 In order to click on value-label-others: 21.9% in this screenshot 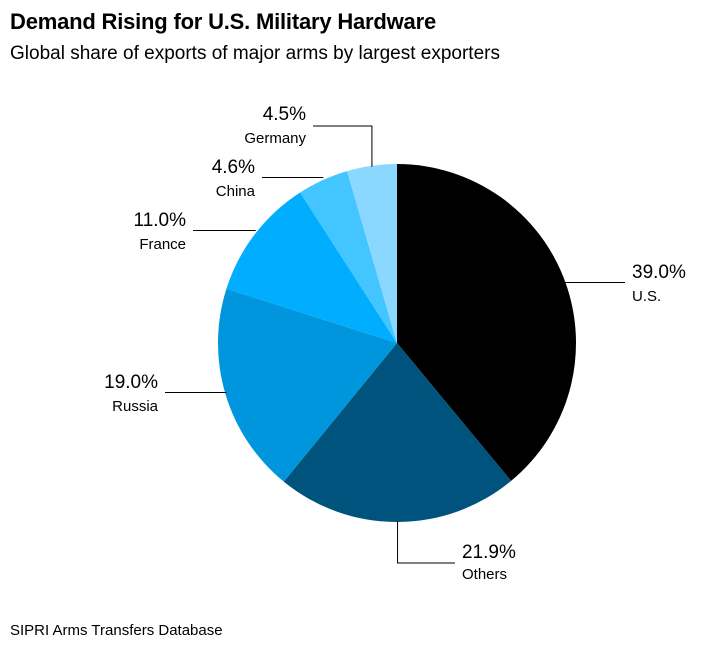, I will do `click(489, 552)`.